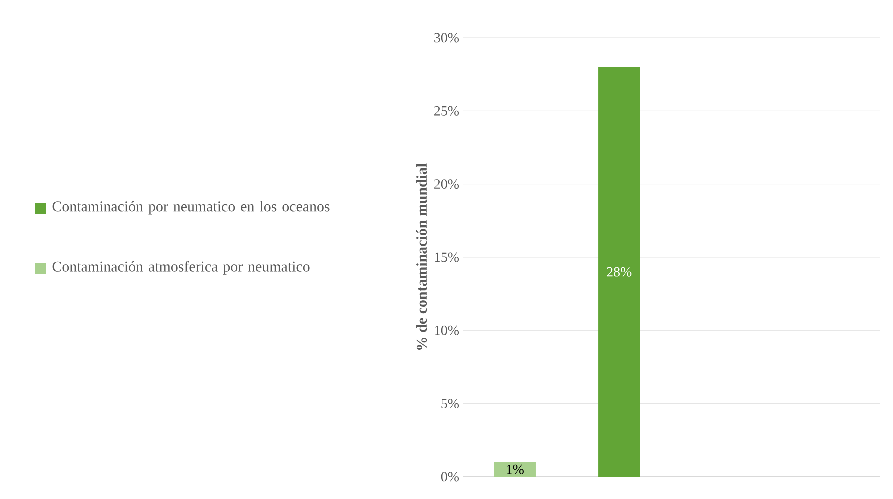  I want to click on y-tick-label: 0%, so click(450, 477).